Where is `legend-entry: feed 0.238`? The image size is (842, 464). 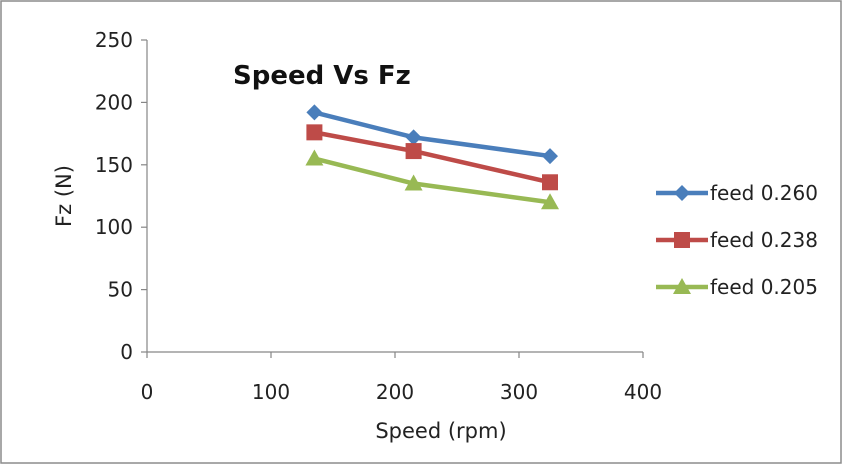
legend-entry: feed 0.238 is located at coordinates (737, 240).